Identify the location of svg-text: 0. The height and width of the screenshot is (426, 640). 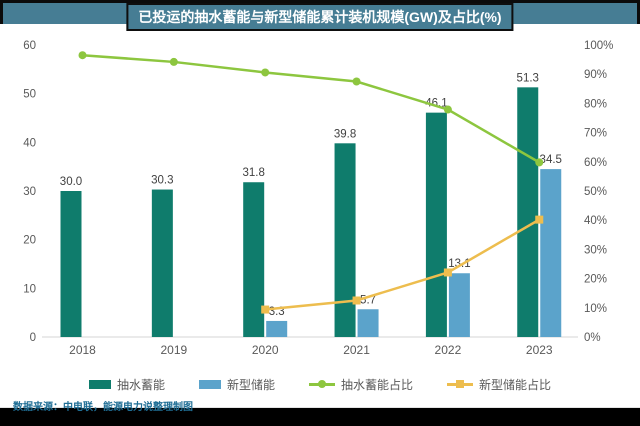
(33, 338).